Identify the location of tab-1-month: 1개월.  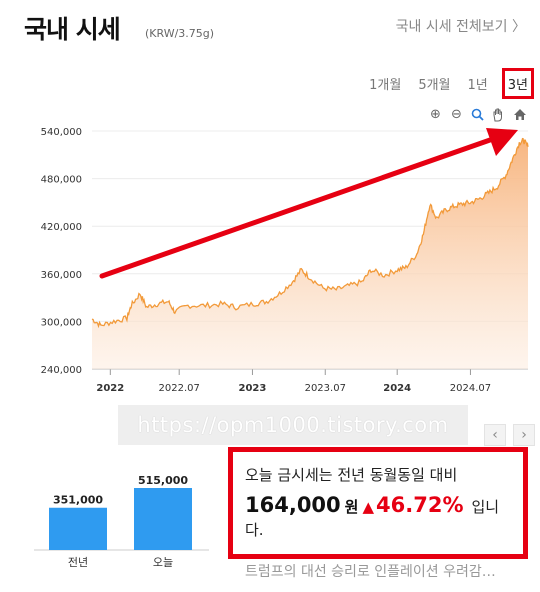
(385, 85).